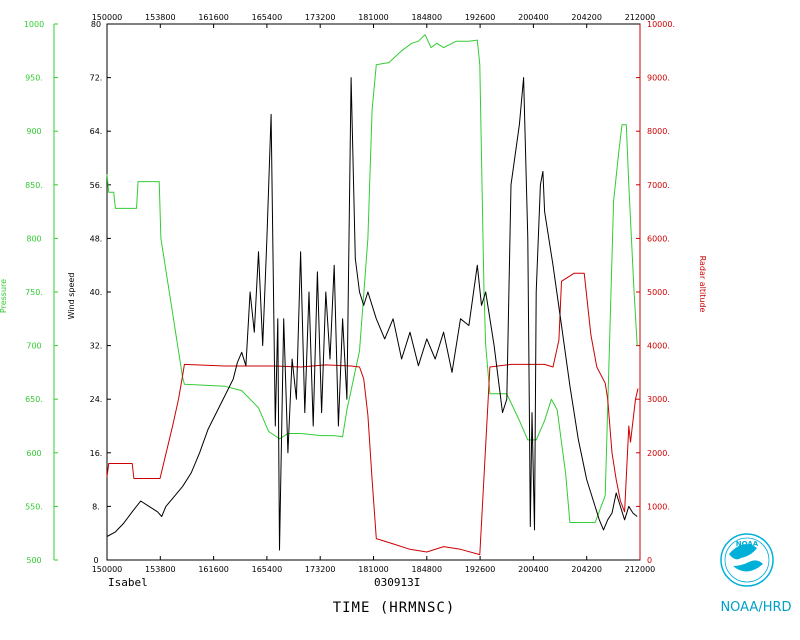  What do you see at coordinates (373, 569) in the screenshot?
I see `x-tick-label: 181000` at bounding box center [373, 569].